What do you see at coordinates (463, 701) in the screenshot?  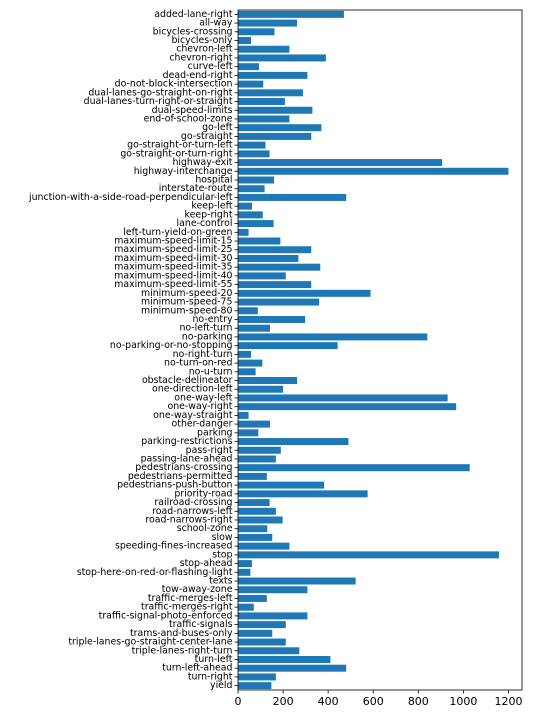 I see `x-tick-label: 1000` at bounding box center [463, 701].